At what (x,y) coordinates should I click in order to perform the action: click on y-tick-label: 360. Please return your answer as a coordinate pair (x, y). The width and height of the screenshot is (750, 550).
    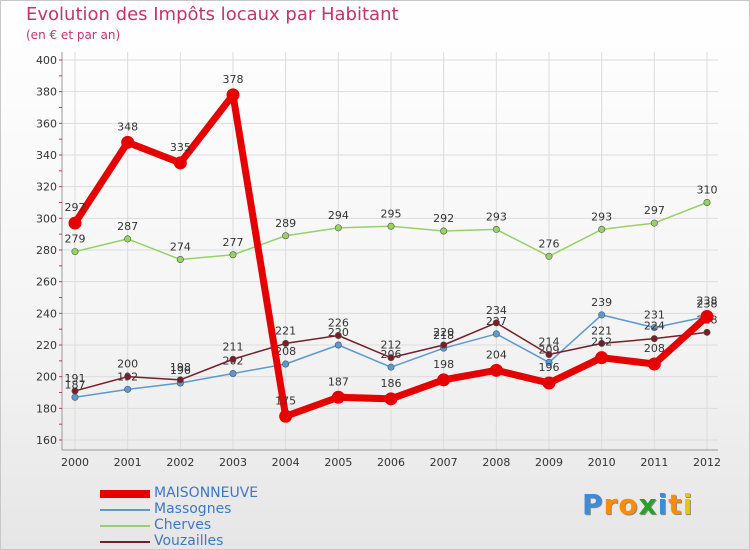
    Looking at the image, I should click on (46, 123).